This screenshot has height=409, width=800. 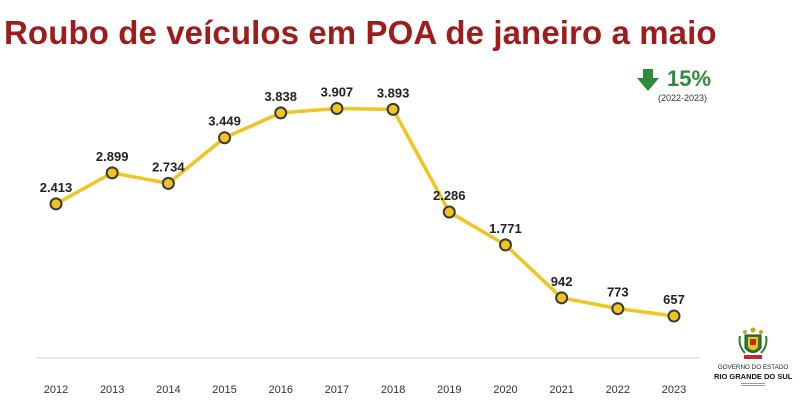 What do you see at coordinates (674, 390) in the screenshot?
I see `x-tick-2023: 2023` at bounding box center [674, 390].